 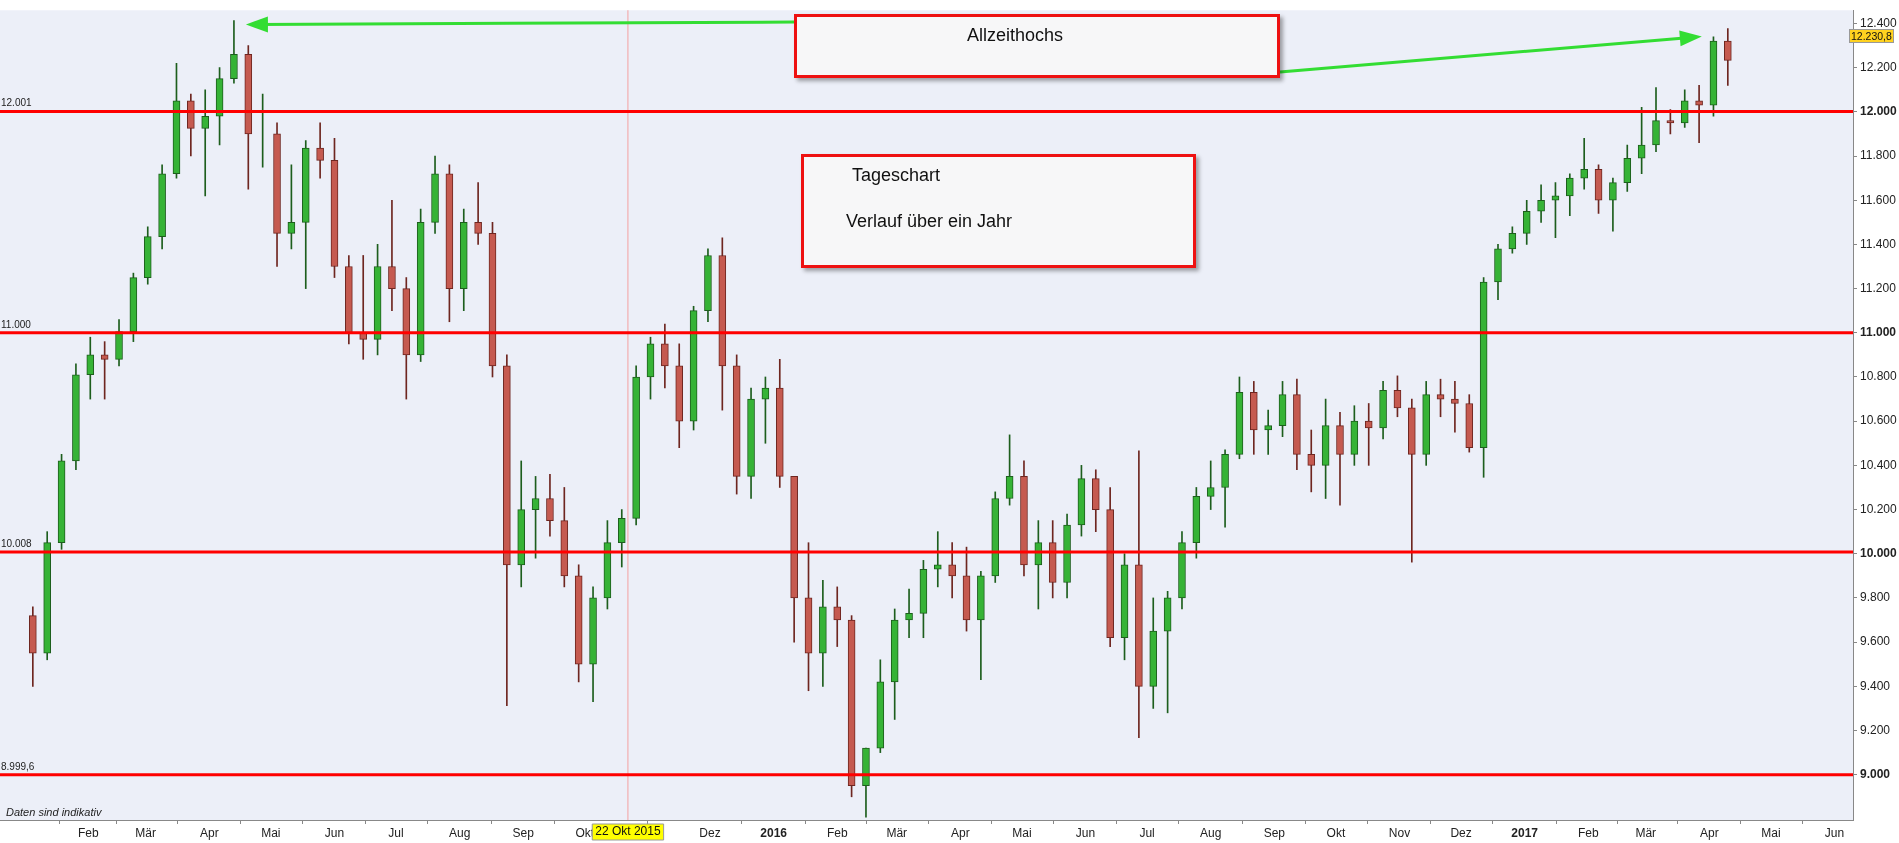 What do you see at coordinates (16, 324) in the screenshot?
I see `ref-line-label: 11.000` at bounding box center [16, 324].